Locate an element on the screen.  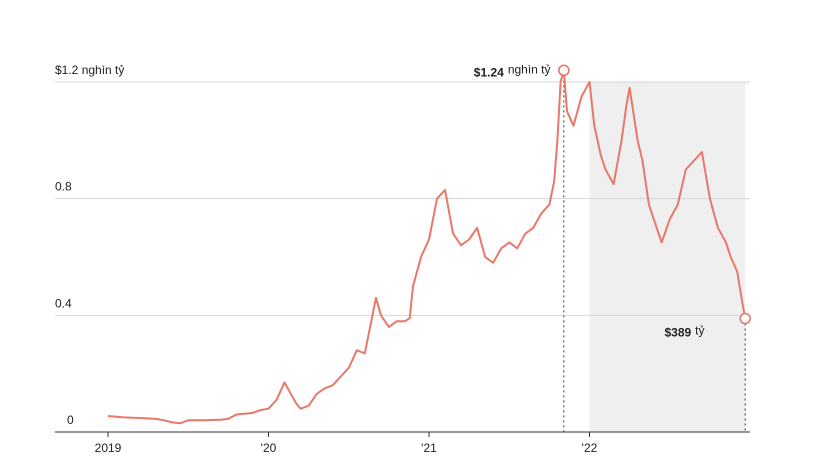
annotation-unit: tỷ is located at coordinates (699, 331).